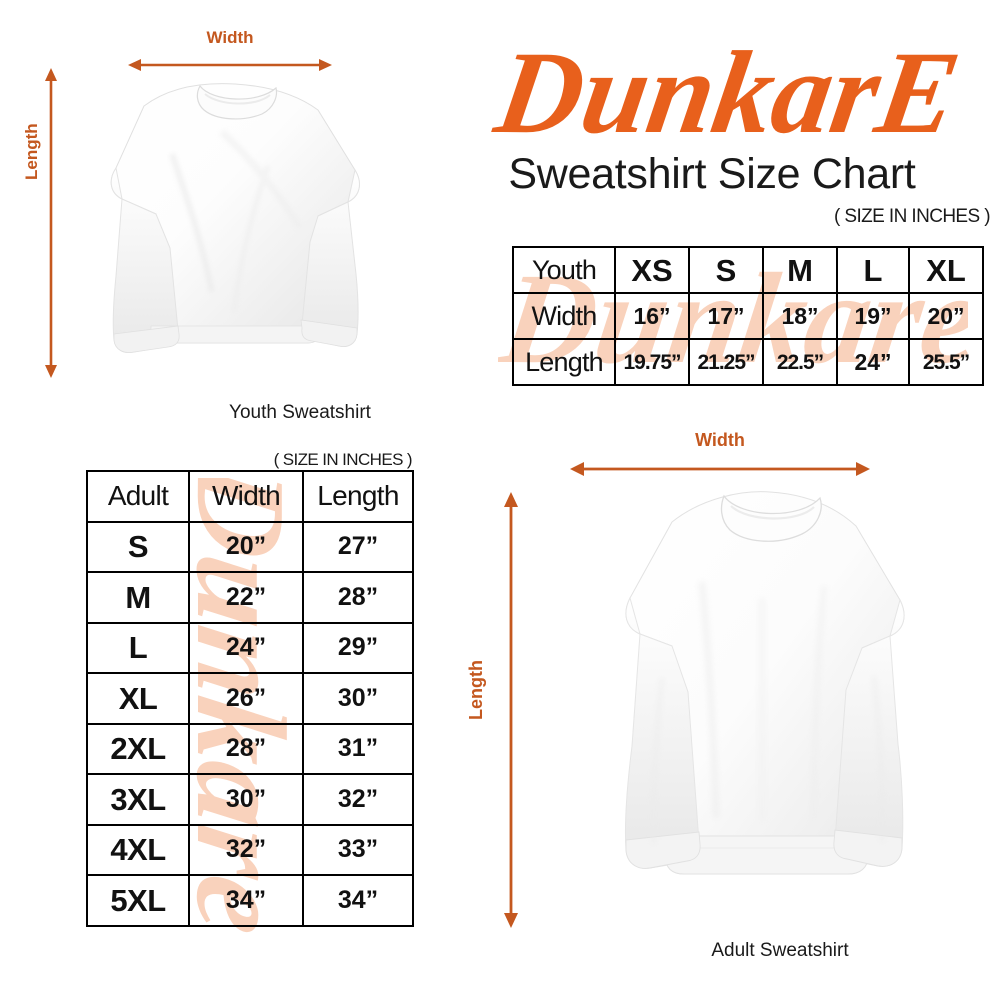 This screenshot has height=1000, width=1000. Describe the element at coordinates (358, 698) in the screenshot. I see `adult-length-xl: 30”` at that location.